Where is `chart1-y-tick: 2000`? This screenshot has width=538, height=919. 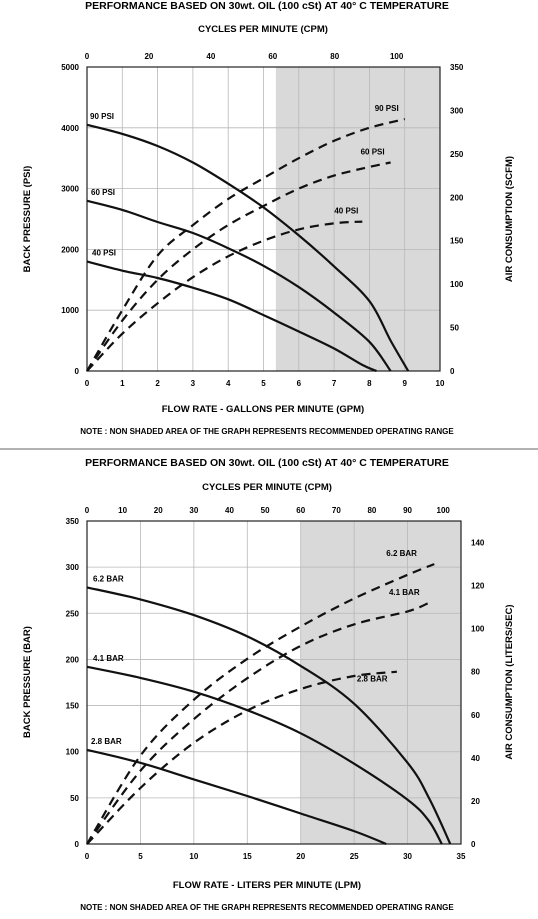
chart1-y-tick: 2000 is located at coordinates (70, 249).